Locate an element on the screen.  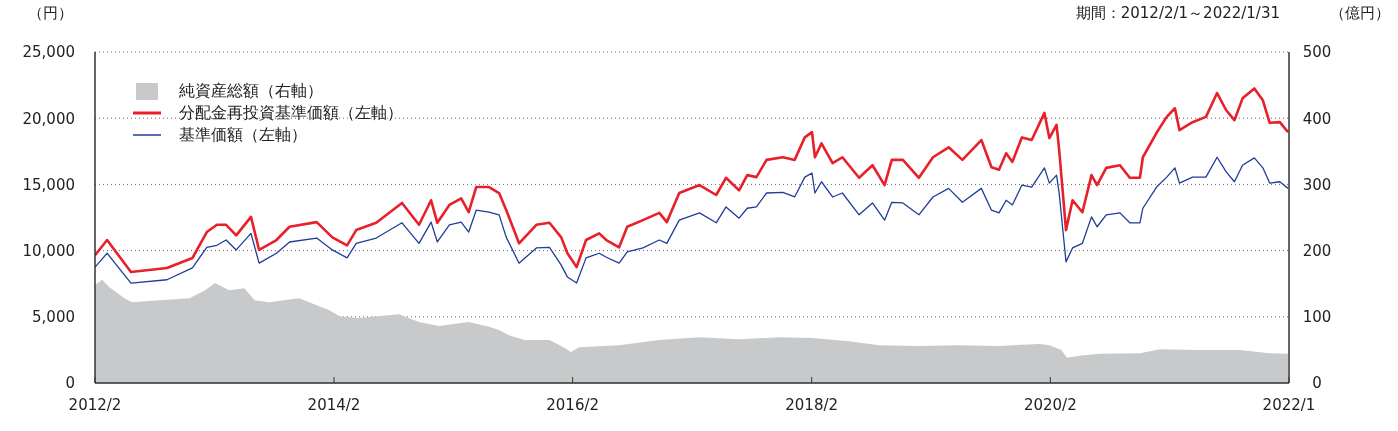
legend-label: 分配金再投資基準価額（左軸） is located at coordinates (291, 113).